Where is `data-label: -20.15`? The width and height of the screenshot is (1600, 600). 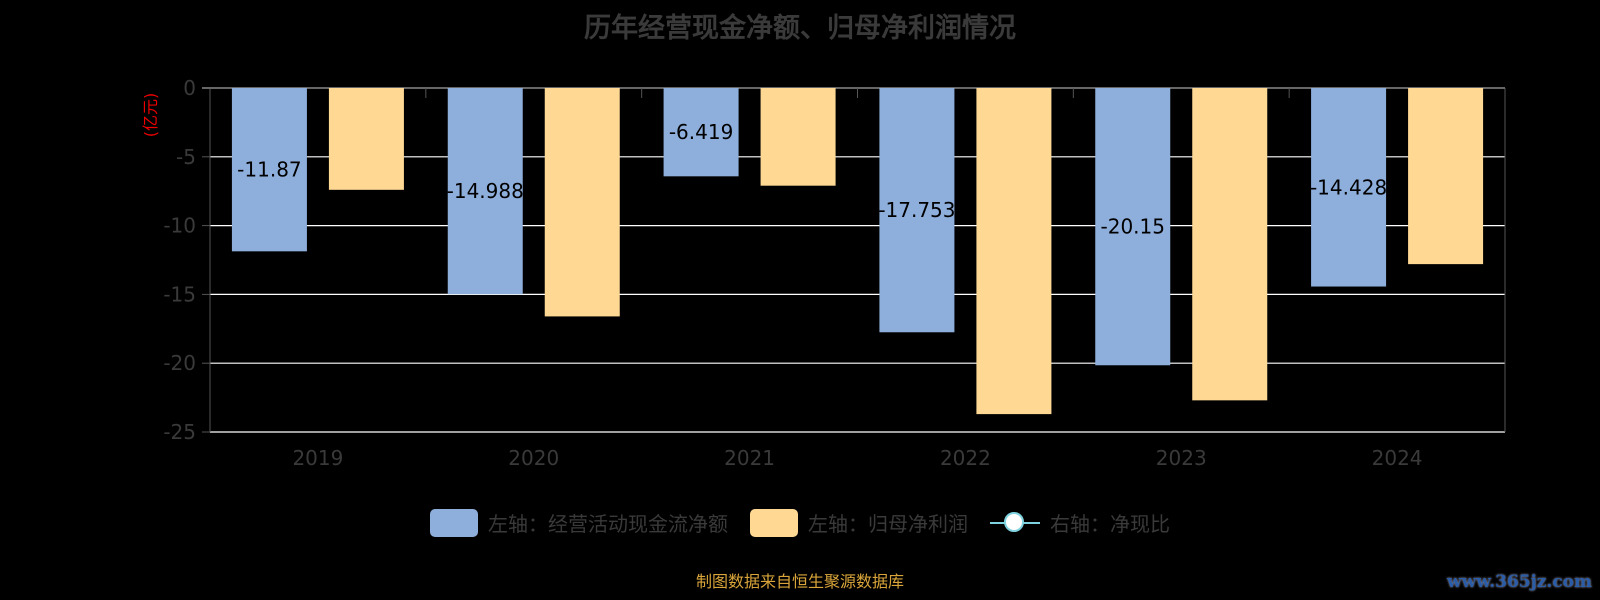 data-label: -20.15 is located at coordinates (1133, 227).